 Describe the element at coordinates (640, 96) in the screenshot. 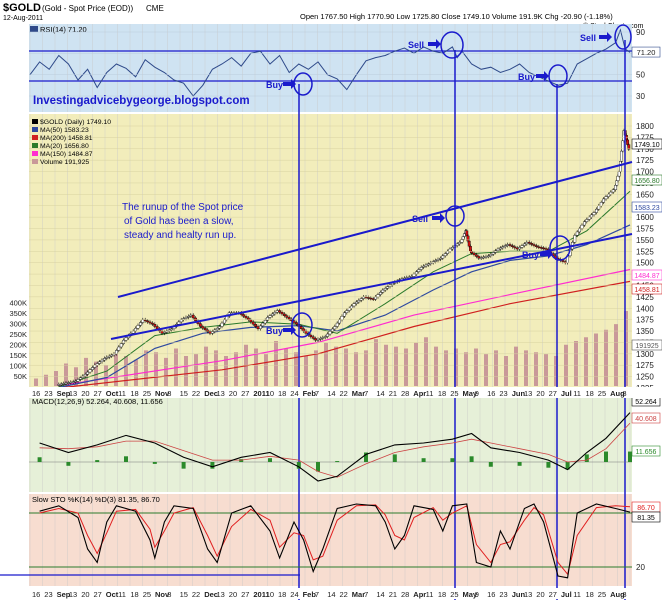

I see `rsi-tick-label: 30` at that location.